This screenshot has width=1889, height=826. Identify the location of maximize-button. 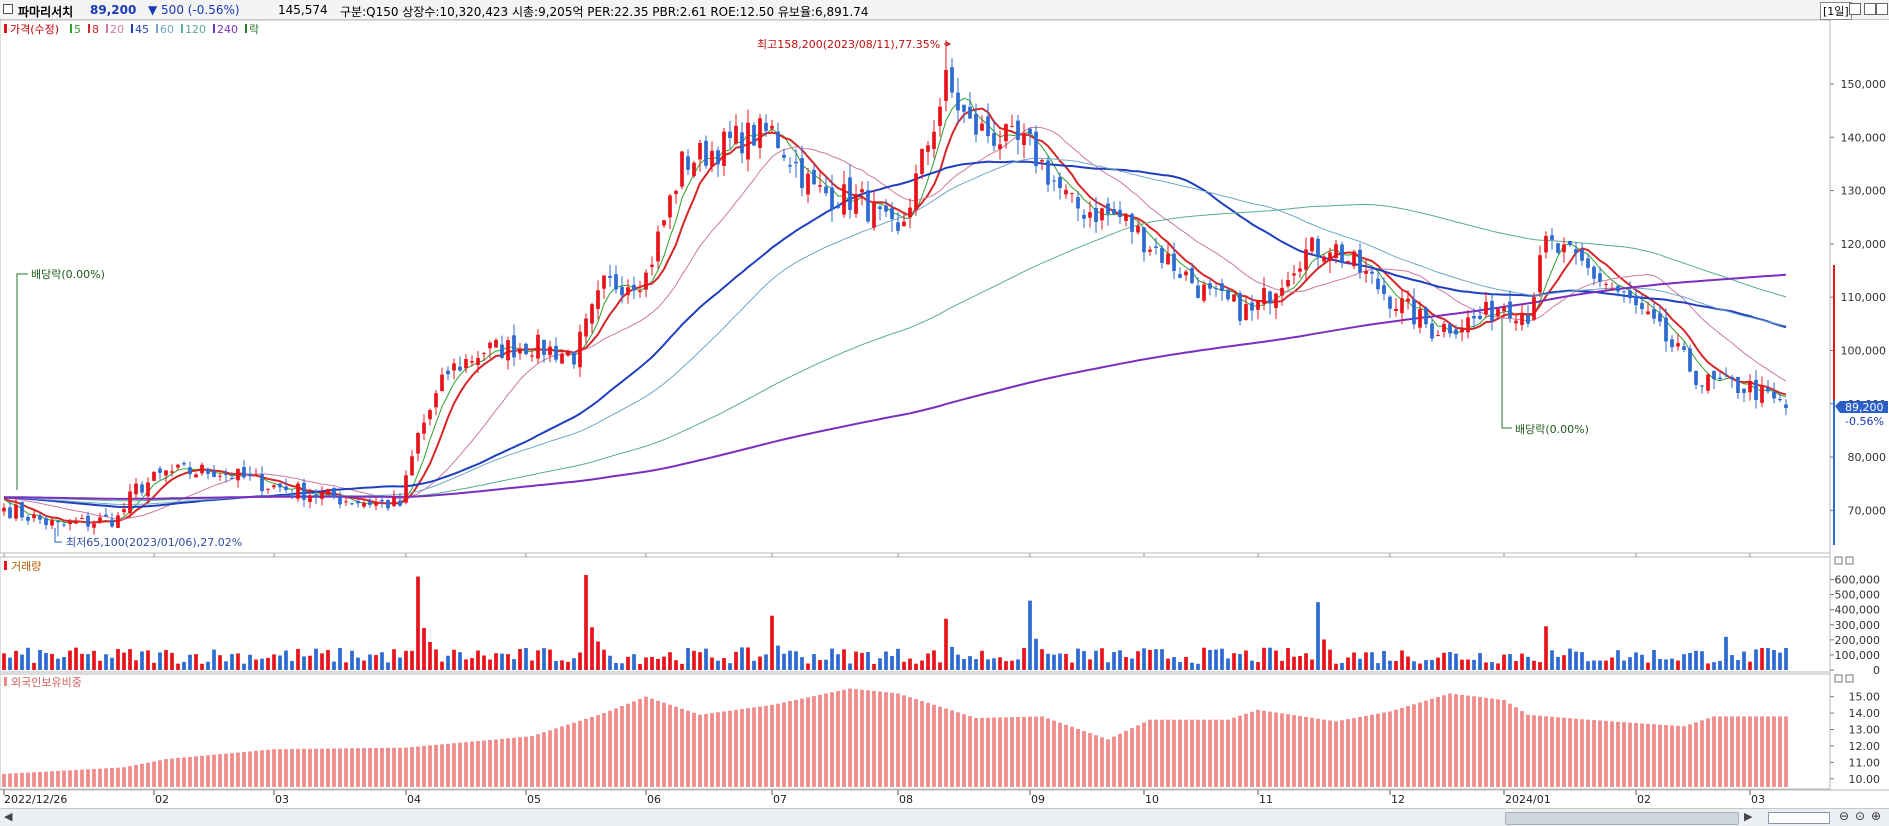
(1870, 9).